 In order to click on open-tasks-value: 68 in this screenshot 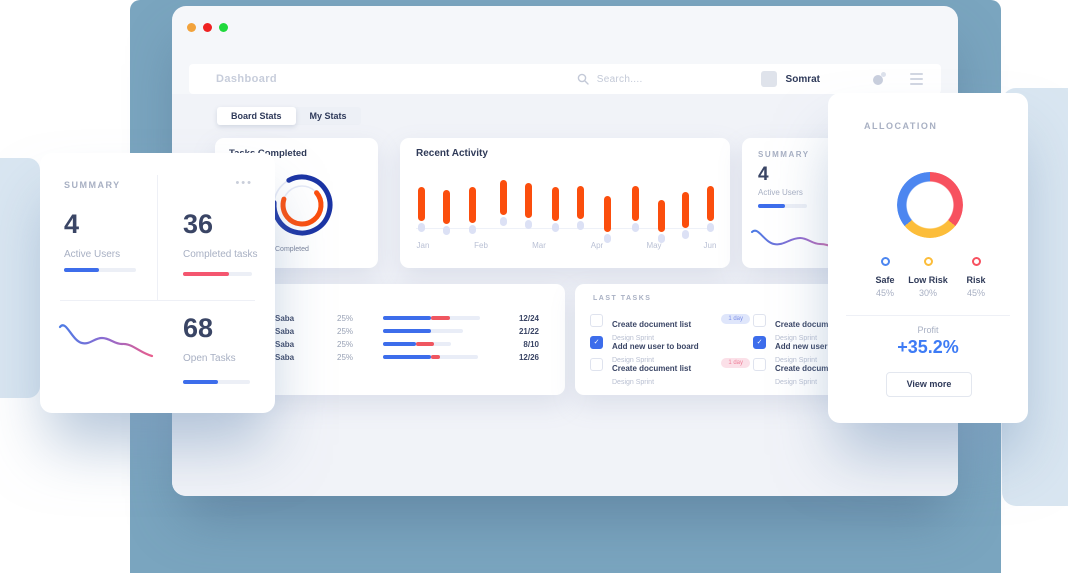, I will do `click(198, 328)`.